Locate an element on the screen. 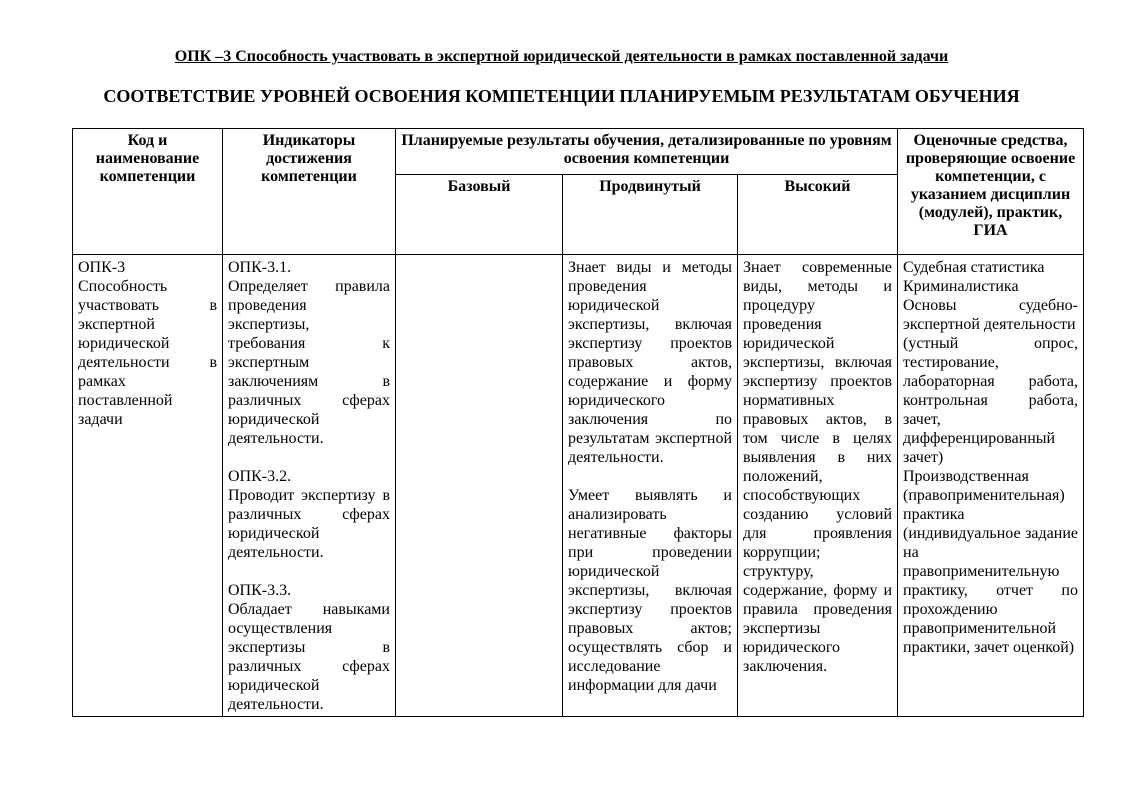  cell-paragraph: Судебная статистика is located at coordinates (974, 267).